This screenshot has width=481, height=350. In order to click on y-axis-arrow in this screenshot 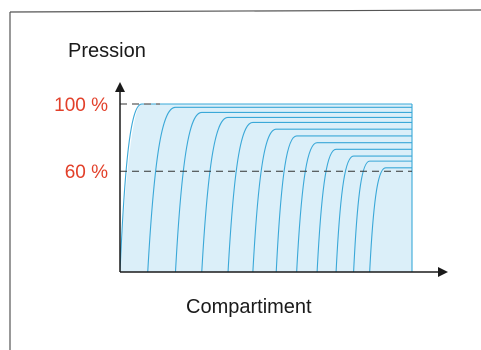, I will do `click(120, 87)`.